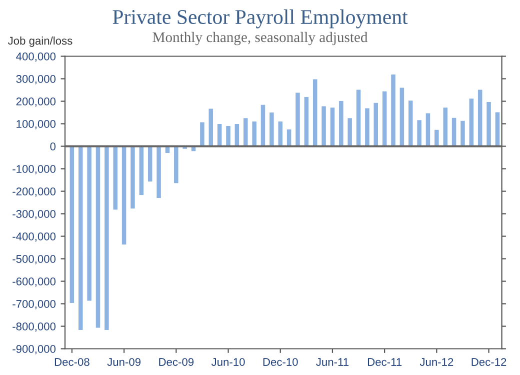 The image size is (520, 375). I want to click on x-tick-label: Jun-10, so click(228, 362).